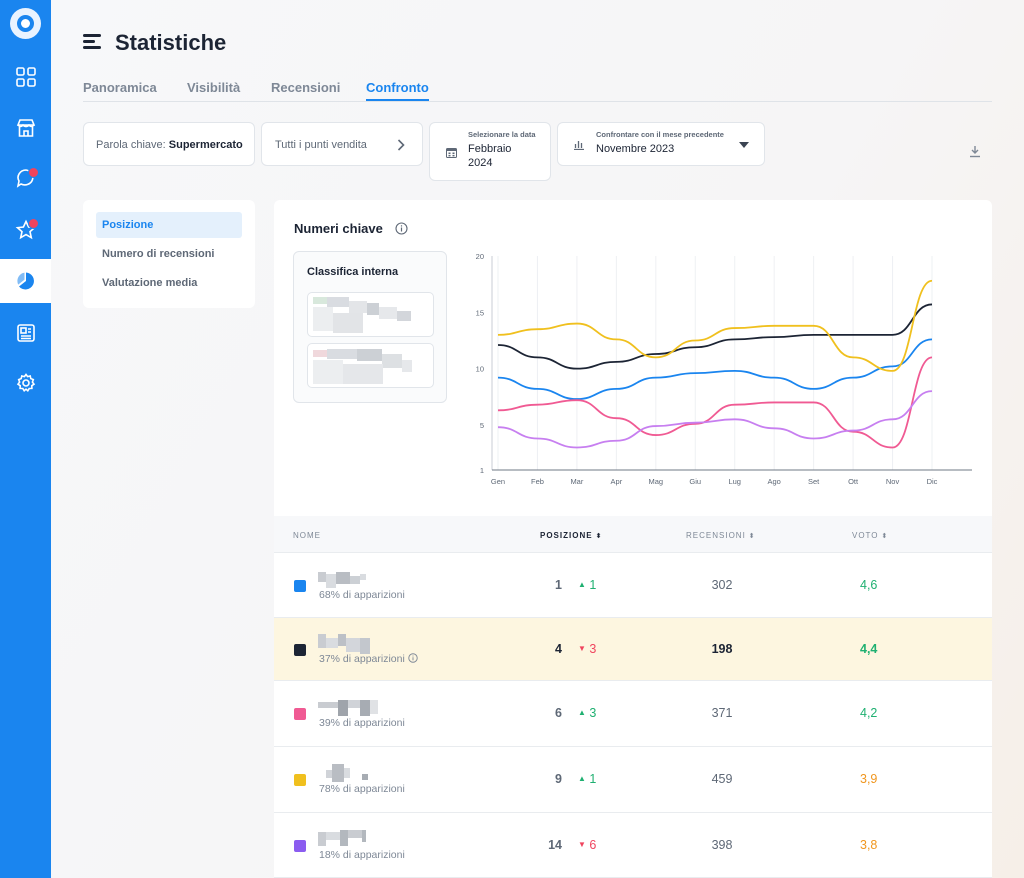 The image size is (1024, 878). What do you see at coordinates (205, 145) in the screenshot?
I see `keyword-value: Supermercato` at bounding box center [205, 145].